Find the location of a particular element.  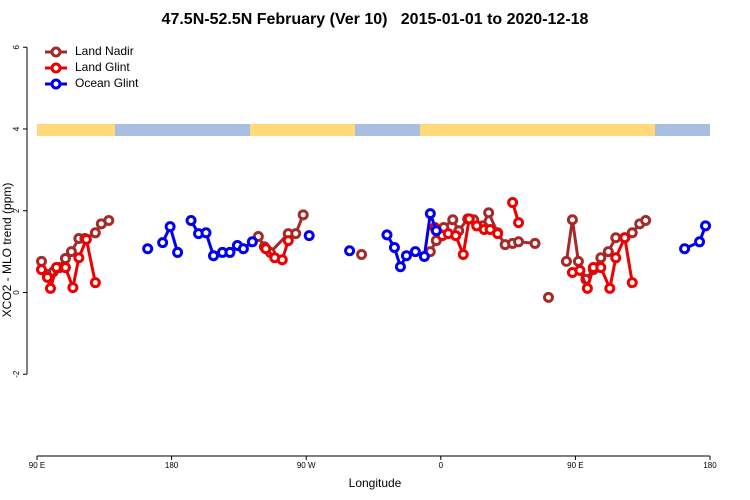

x-tick-label: 0 is located at coordinates (441, 465).